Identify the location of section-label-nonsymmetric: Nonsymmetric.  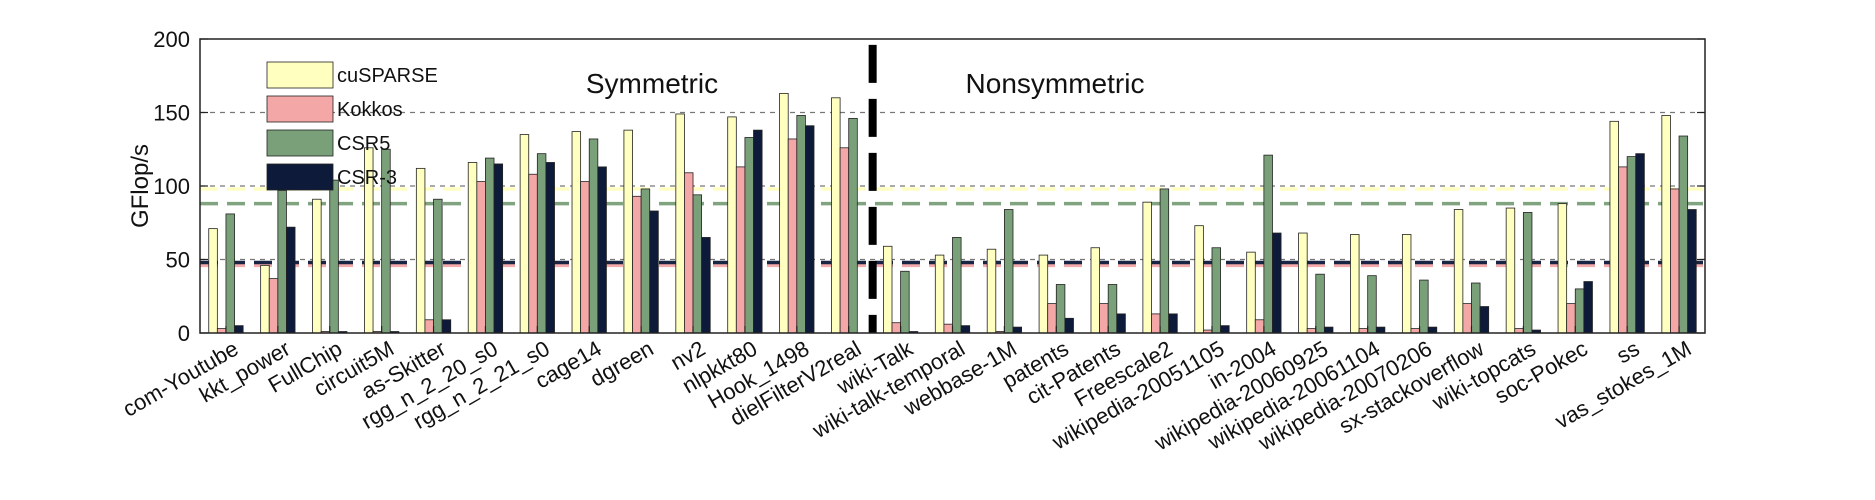
(1055, 83).